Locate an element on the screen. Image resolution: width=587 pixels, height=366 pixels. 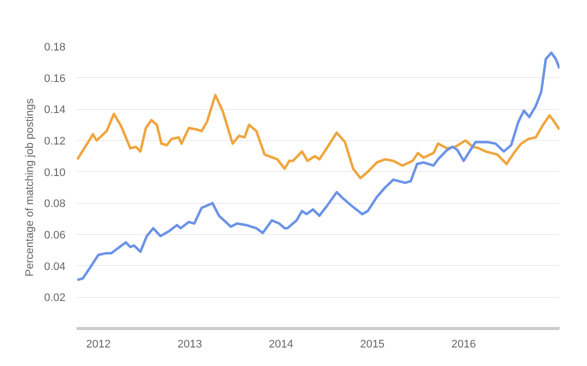
y-tick-label: 0.10 is located at coordinates (55, 172).